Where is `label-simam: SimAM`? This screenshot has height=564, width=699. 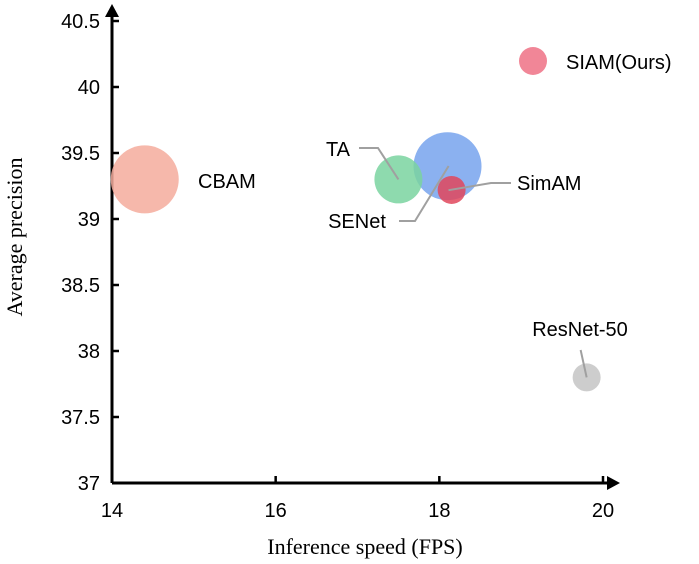
label-simam: SimAM is located at coordinates (549, 184).